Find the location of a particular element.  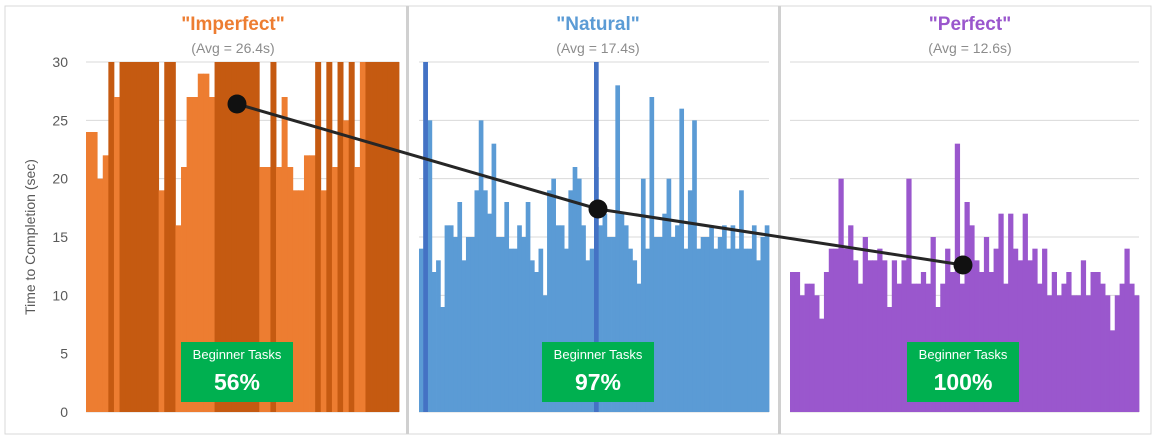

y-tick-label: 0 is located at coordinates (64, 412).